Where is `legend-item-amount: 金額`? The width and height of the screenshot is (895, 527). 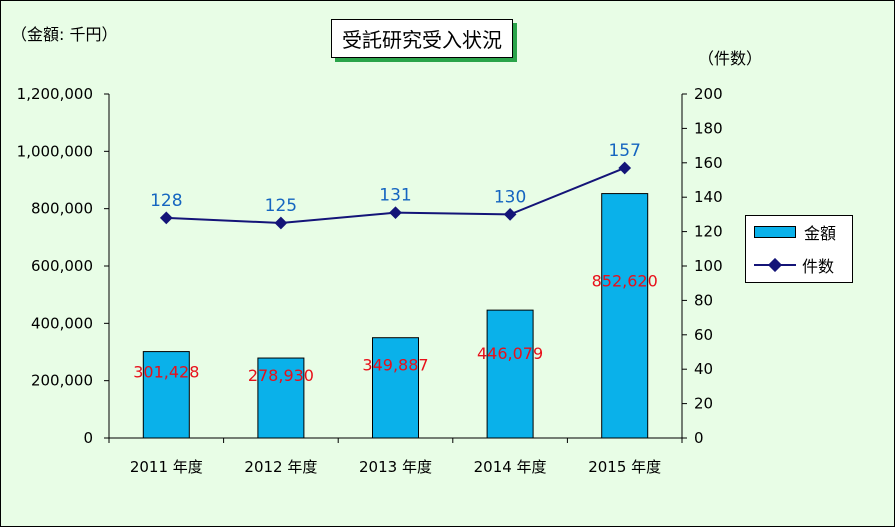
legend-item-amount: 金額 is located at coordinates (795, 232).